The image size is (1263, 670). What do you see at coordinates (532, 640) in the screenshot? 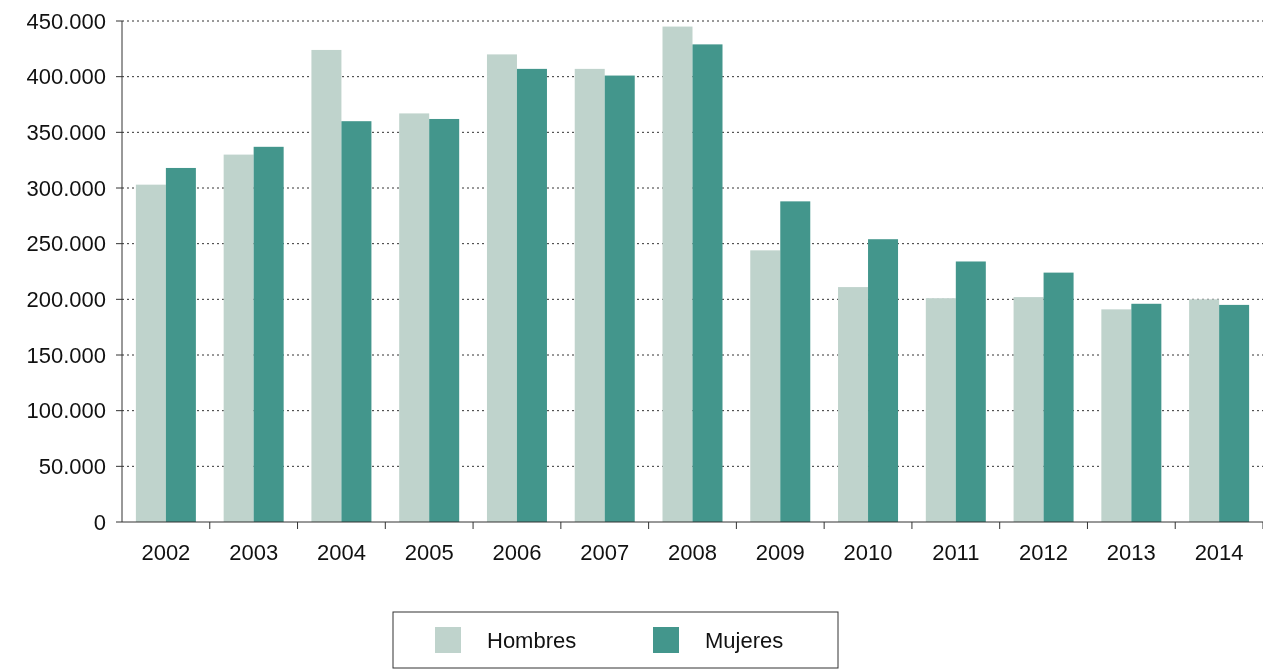
I see `legend-label: Hombres` at bounding box center [532, 640].